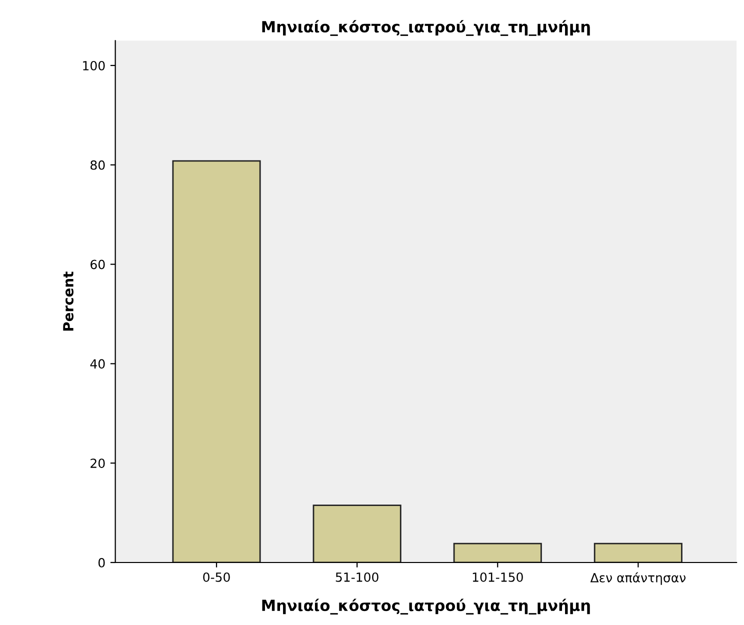 The width and height of the screenshot is (744, 625). Describe the element at coordinates (97, 463) in the screenshot. I see `y-tick-label: 20` at that location.